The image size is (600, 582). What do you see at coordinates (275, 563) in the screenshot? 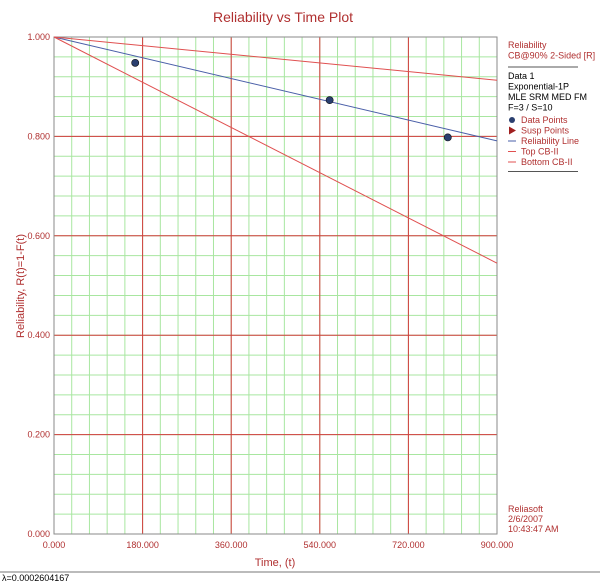
I see `x-axis-label: Time, (t)` at bounding box center [275, 563].